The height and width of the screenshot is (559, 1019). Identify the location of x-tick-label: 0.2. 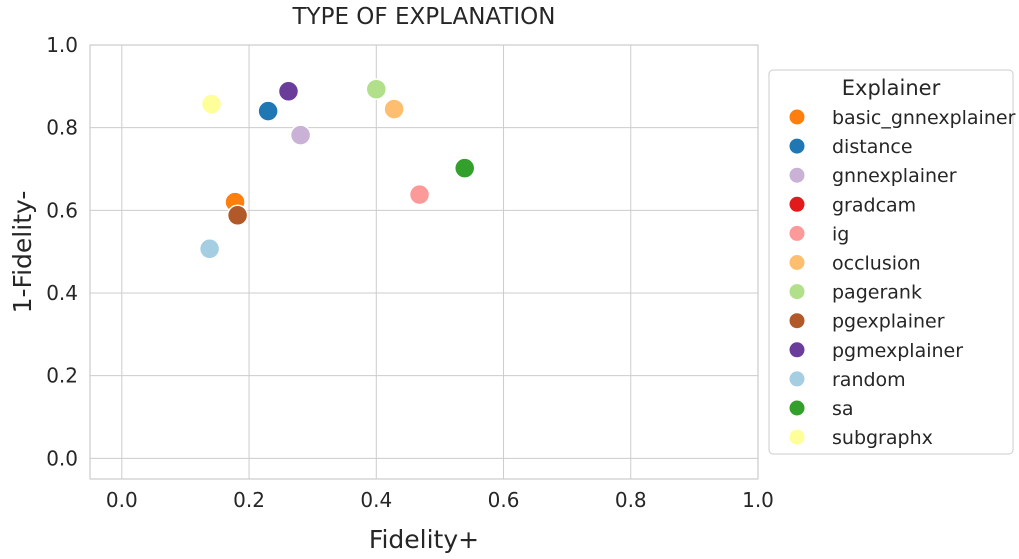
(249, 500).